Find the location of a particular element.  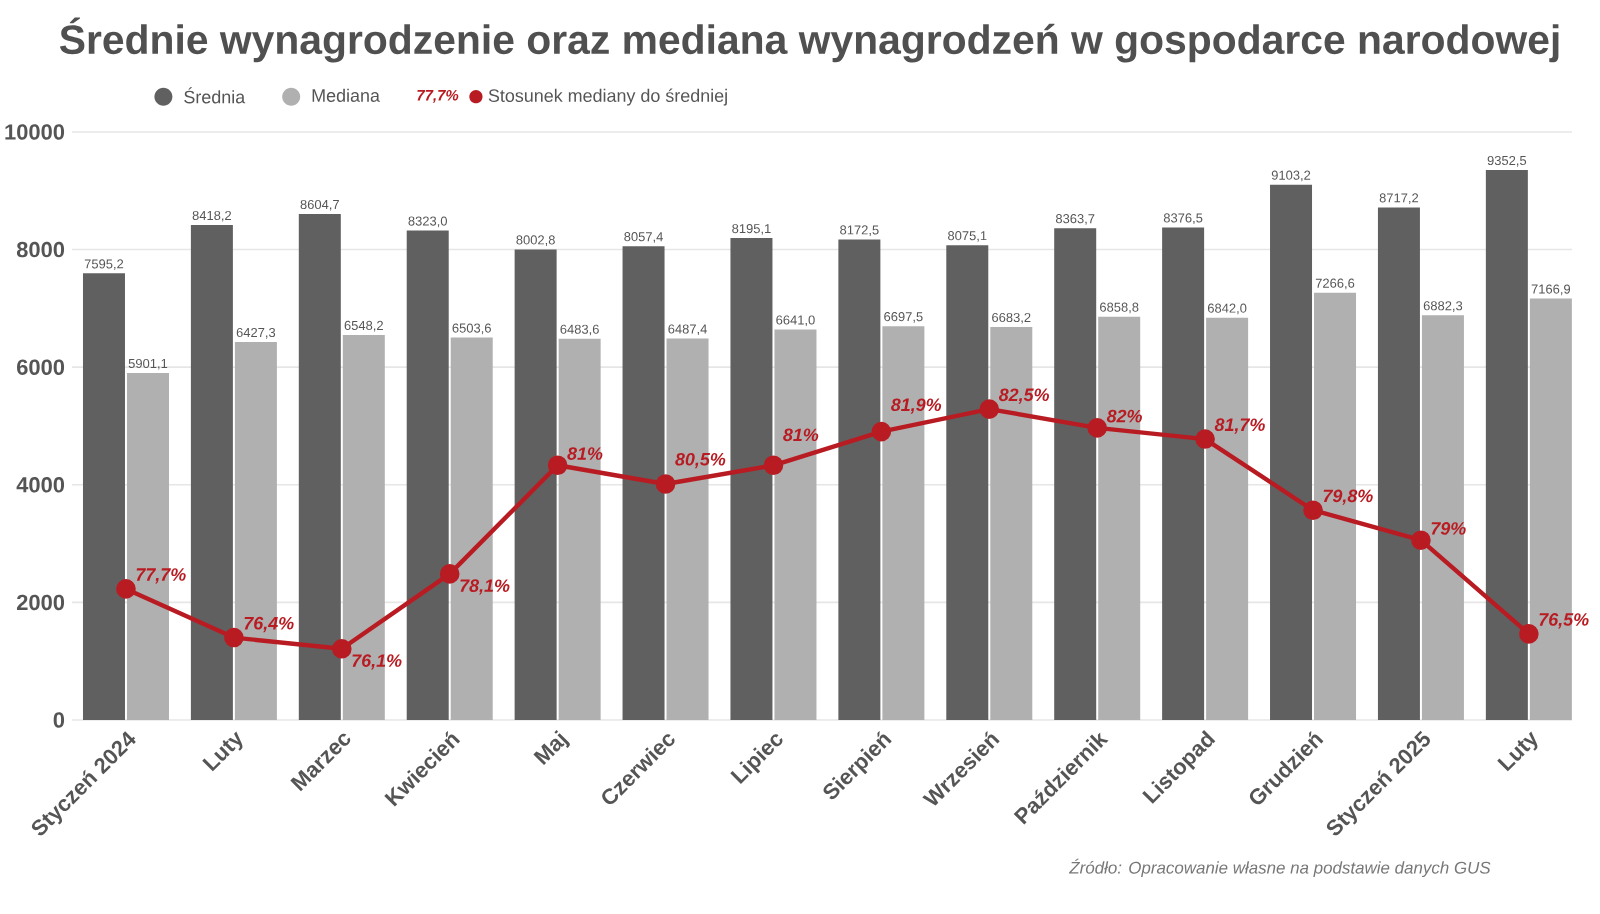

legend-label: Stosunek mediany do średniej is located at coordinates (607, 97).